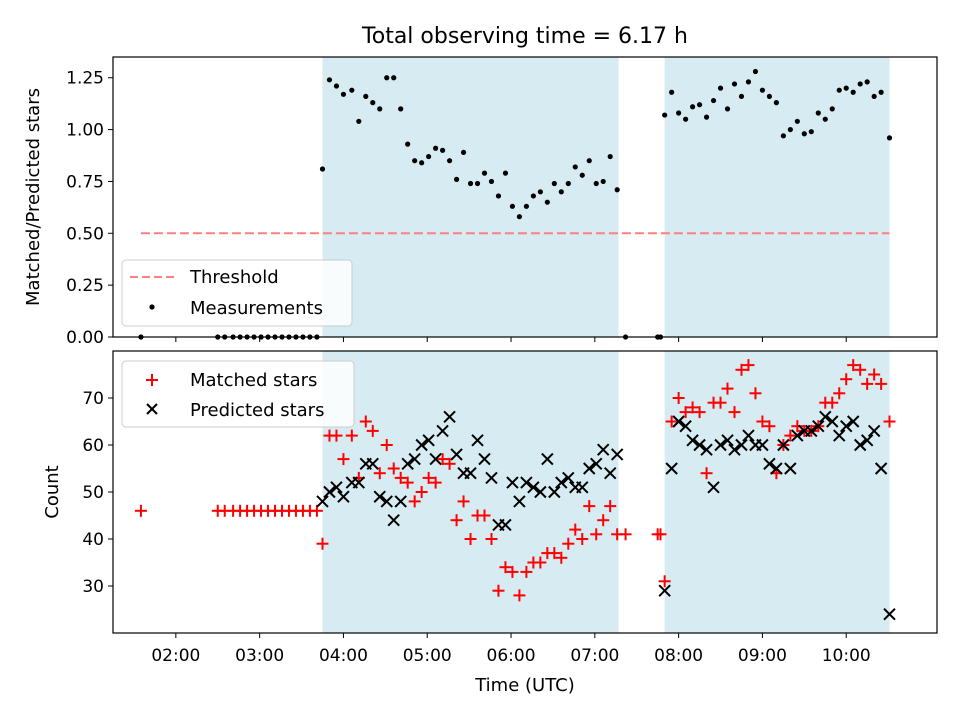 This screenshot has height=720, width=960. What do you see at coordinates (846, 656) in the screenshot?
I see `bottom-x-tick-label: 10:00` at bounding box center [846, 656].